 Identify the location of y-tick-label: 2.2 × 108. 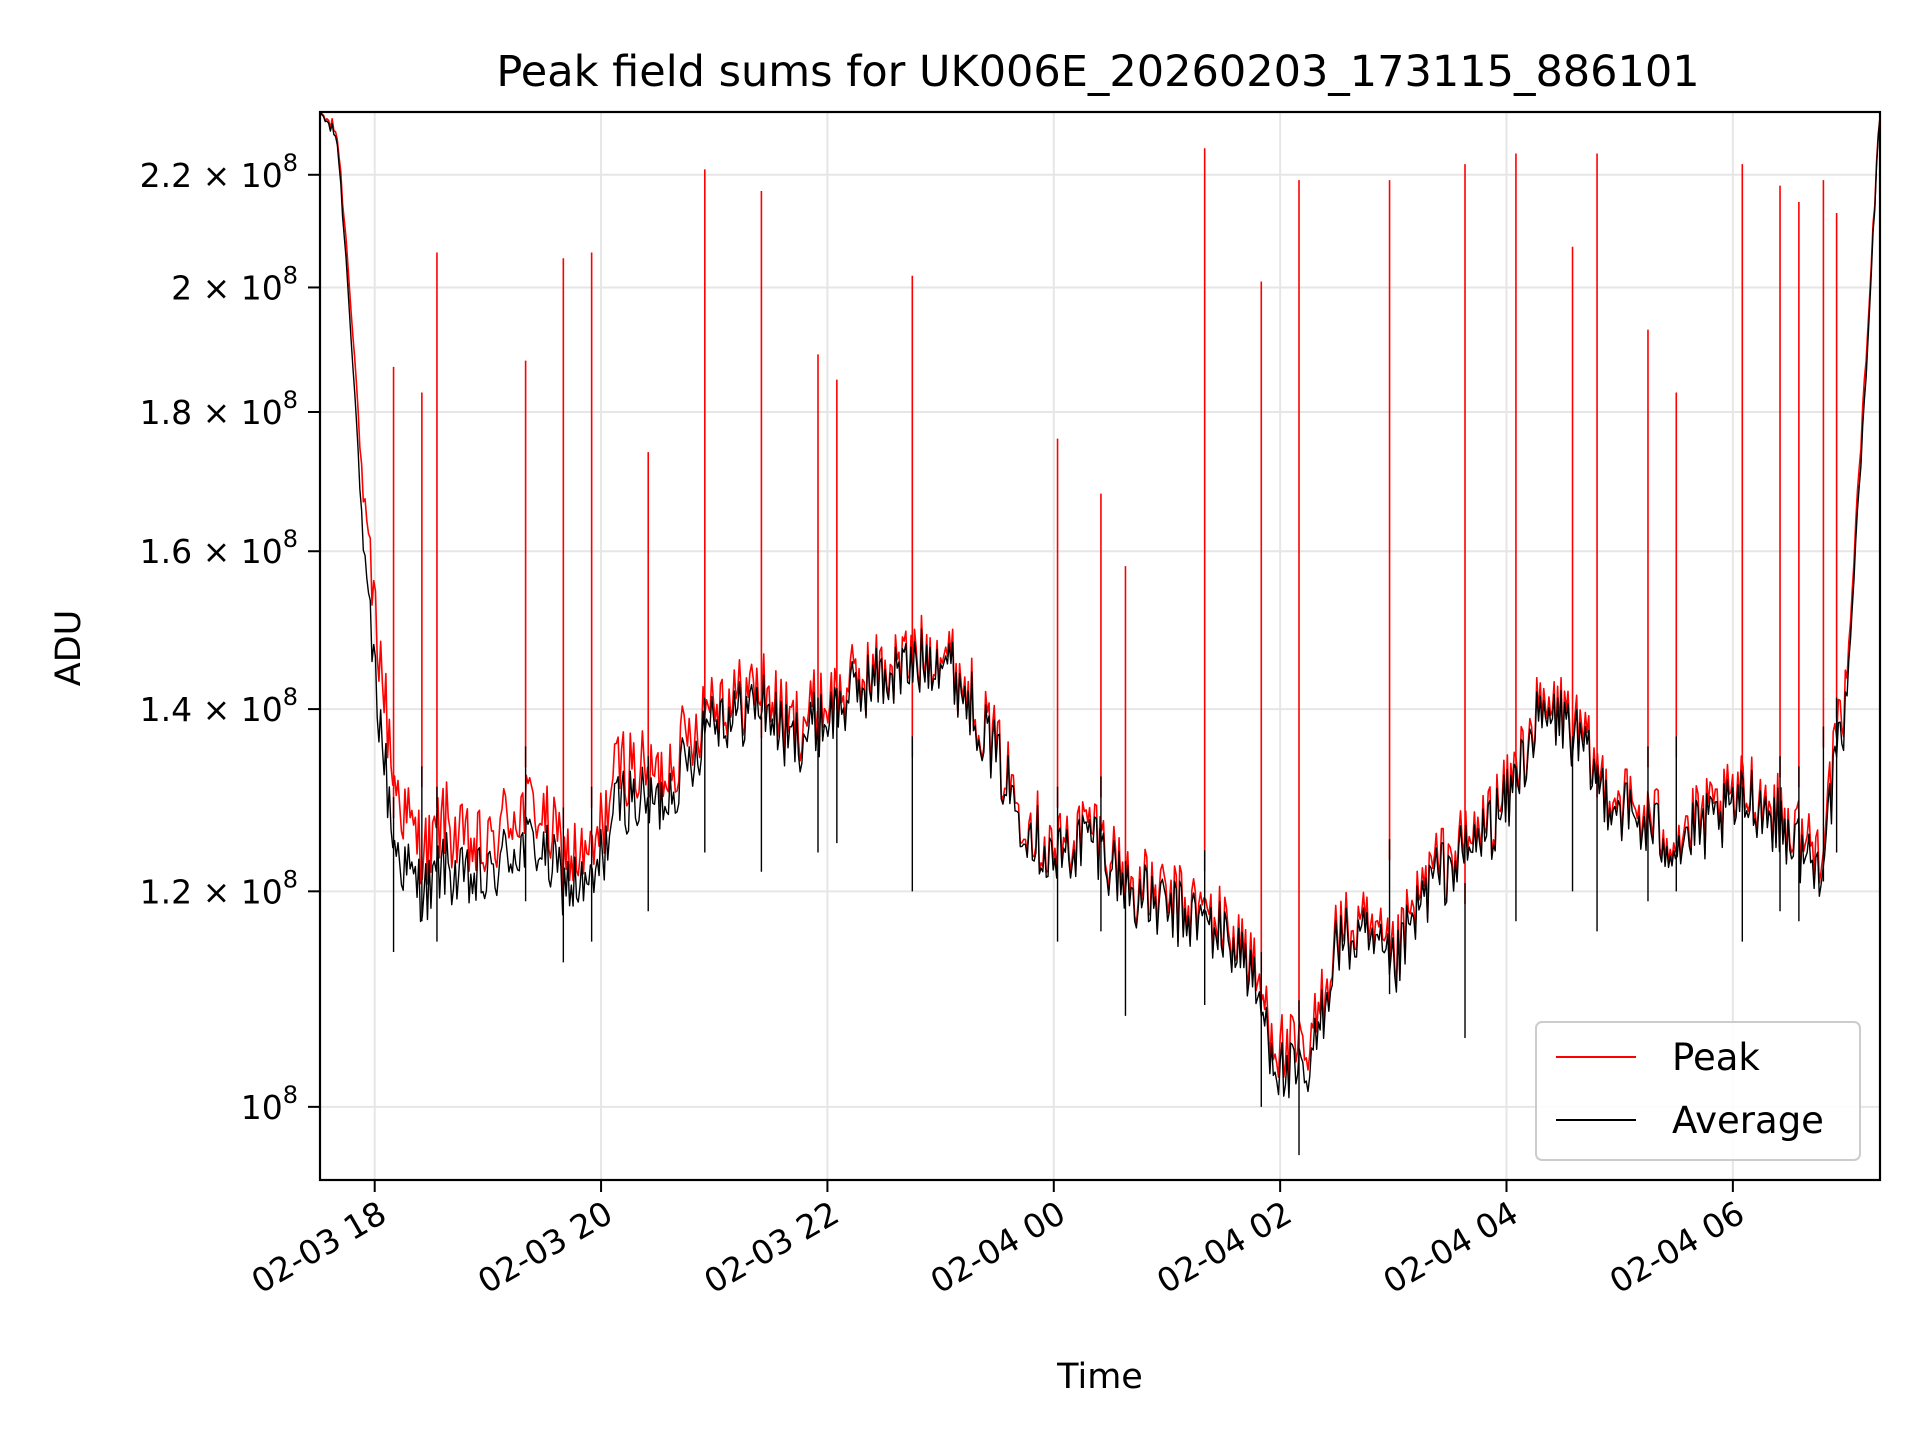
(219, 172).